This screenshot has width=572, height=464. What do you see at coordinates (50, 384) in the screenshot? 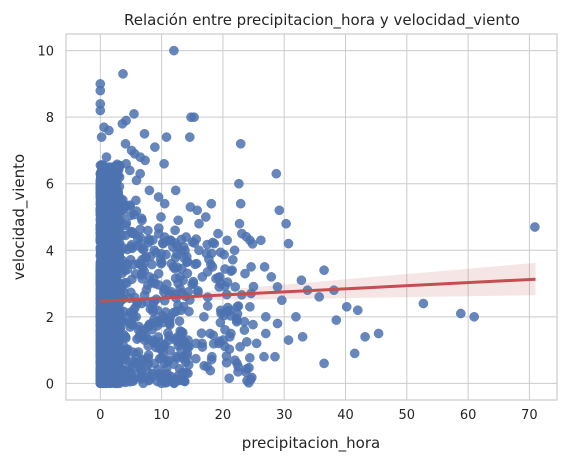
I see `y-tick-label: 0` at bounding box center [50, 384].